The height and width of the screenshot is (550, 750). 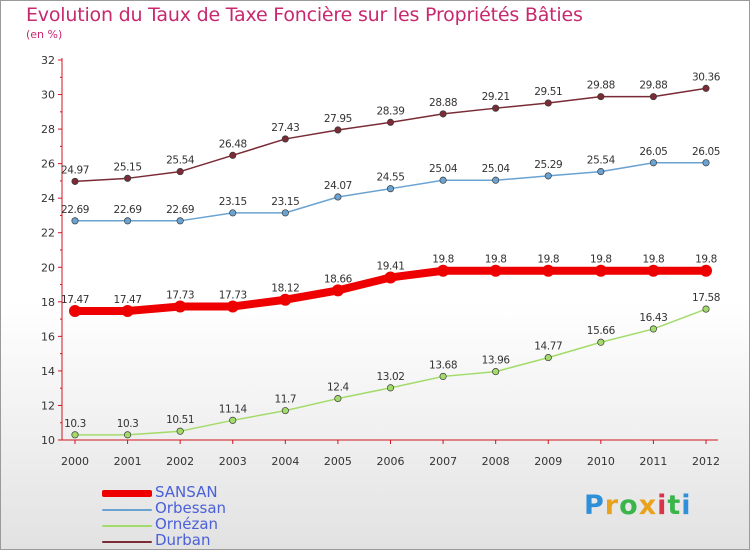 What do you see at coordinates (706, 77) in the screenshot?
I see `data-label-durban: 30.36` at bounding box center [706, 77].